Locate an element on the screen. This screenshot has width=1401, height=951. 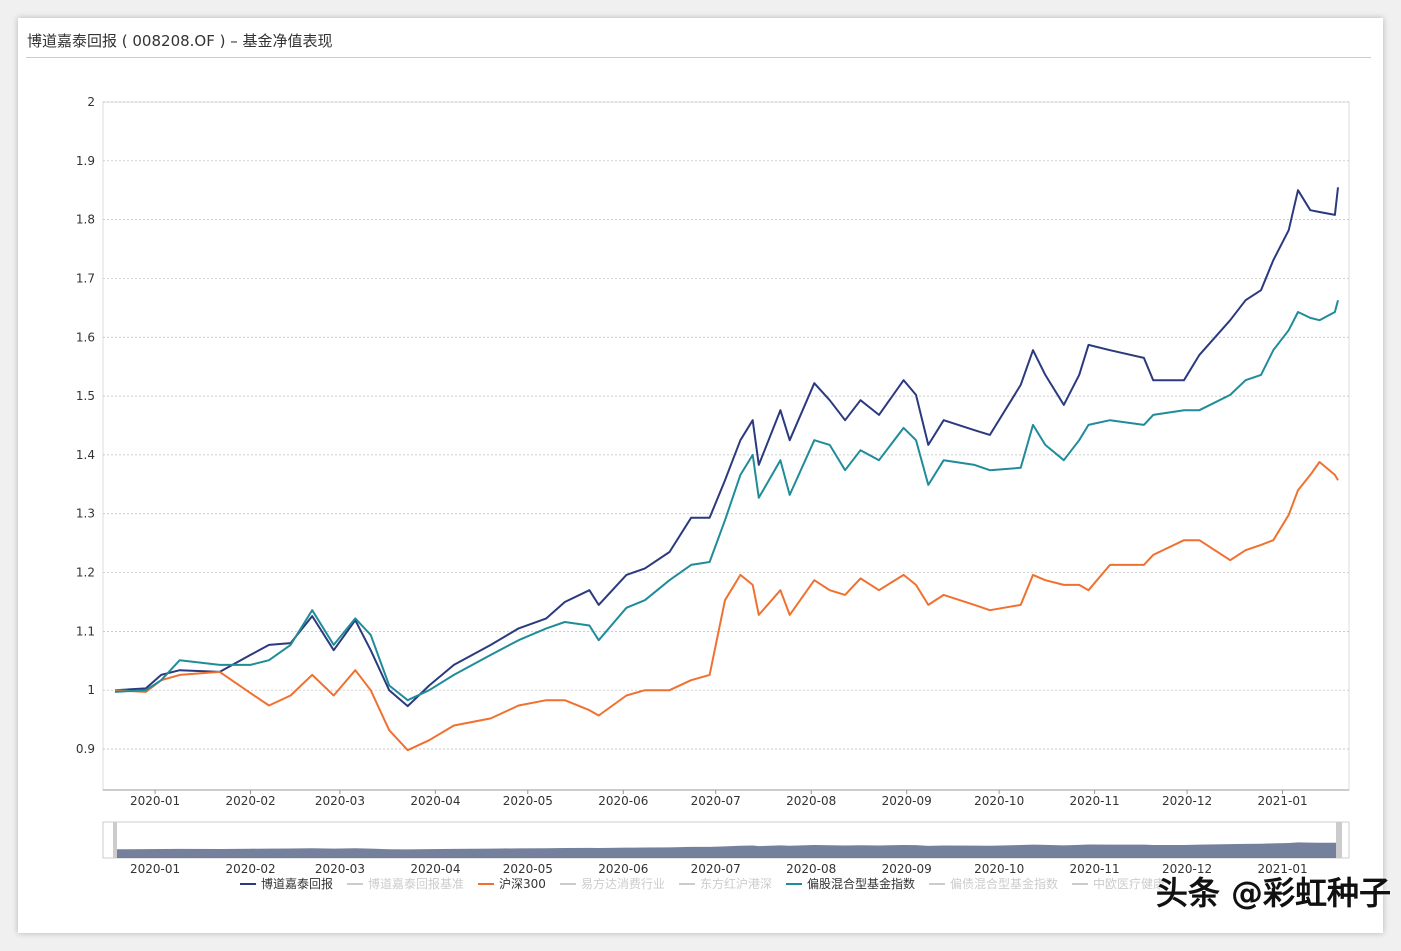
legend-label: 东方红沪港深 is located at coordinates (735, 884).